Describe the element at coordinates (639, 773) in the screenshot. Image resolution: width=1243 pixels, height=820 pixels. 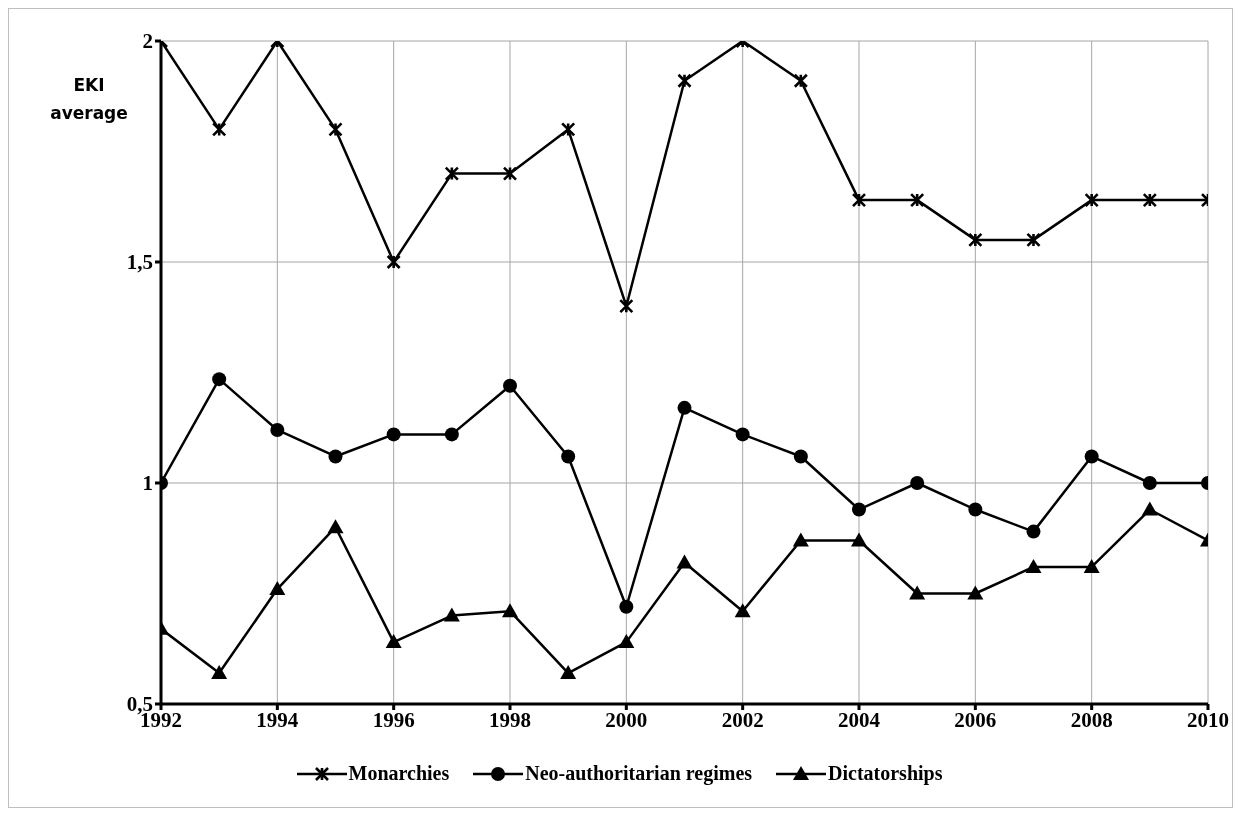
I see `legend-label: Neo-authoritarian regimes` at that location.